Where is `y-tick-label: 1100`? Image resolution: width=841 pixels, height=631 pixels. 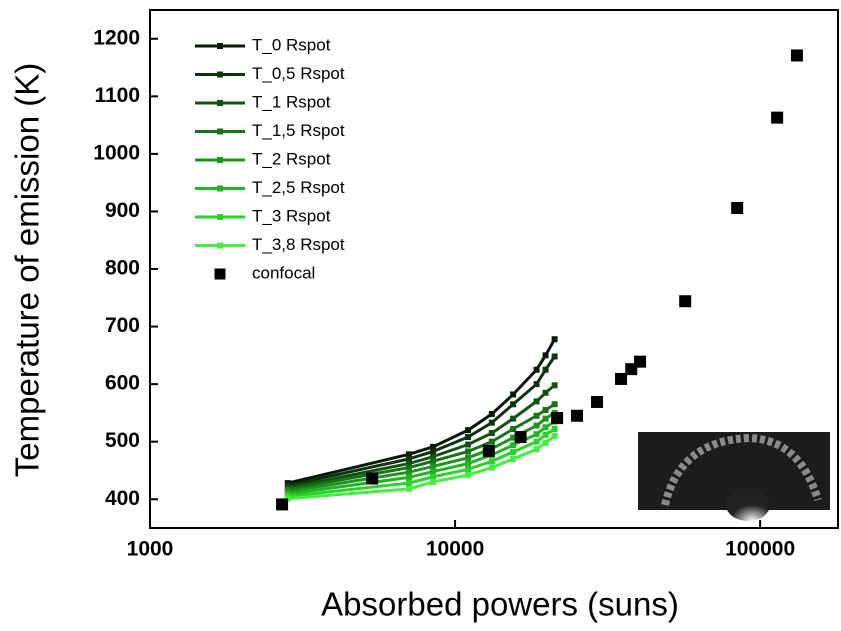
y-tick-label: 1100 is located at coordinates (117, 95).